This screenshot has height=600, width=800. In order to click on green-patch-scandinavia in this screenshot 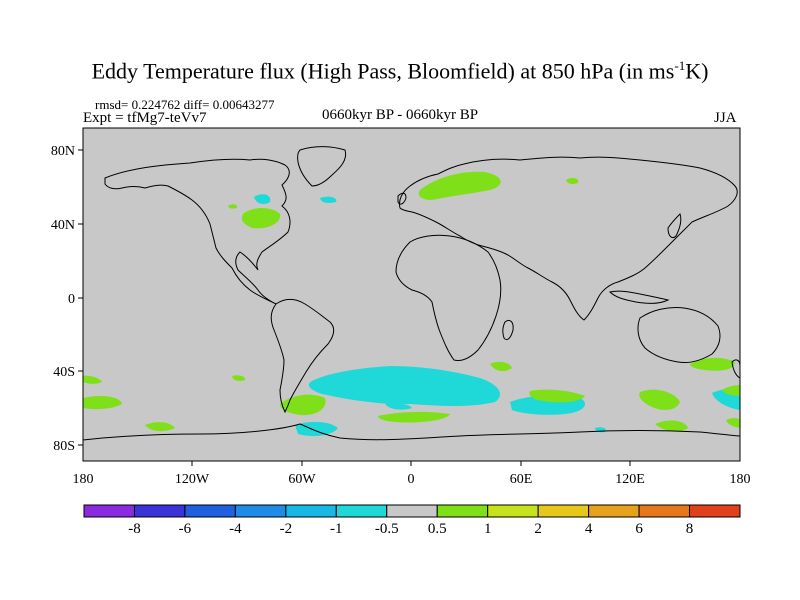, I will do `click(459, 185)`.